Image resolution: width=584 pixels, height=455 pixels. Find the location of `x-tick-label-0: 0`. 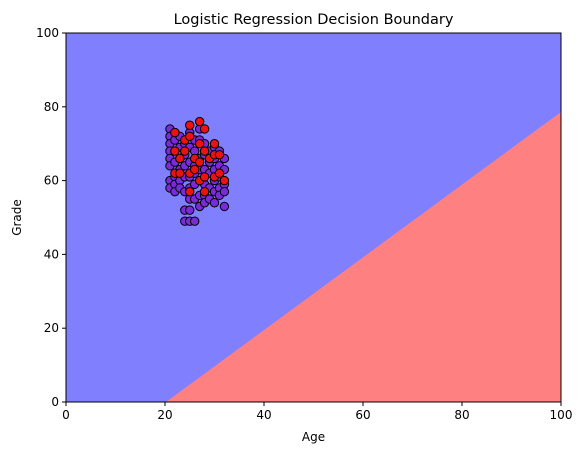

x-tick-label-0: 0 is located at coordinates (66, 415).